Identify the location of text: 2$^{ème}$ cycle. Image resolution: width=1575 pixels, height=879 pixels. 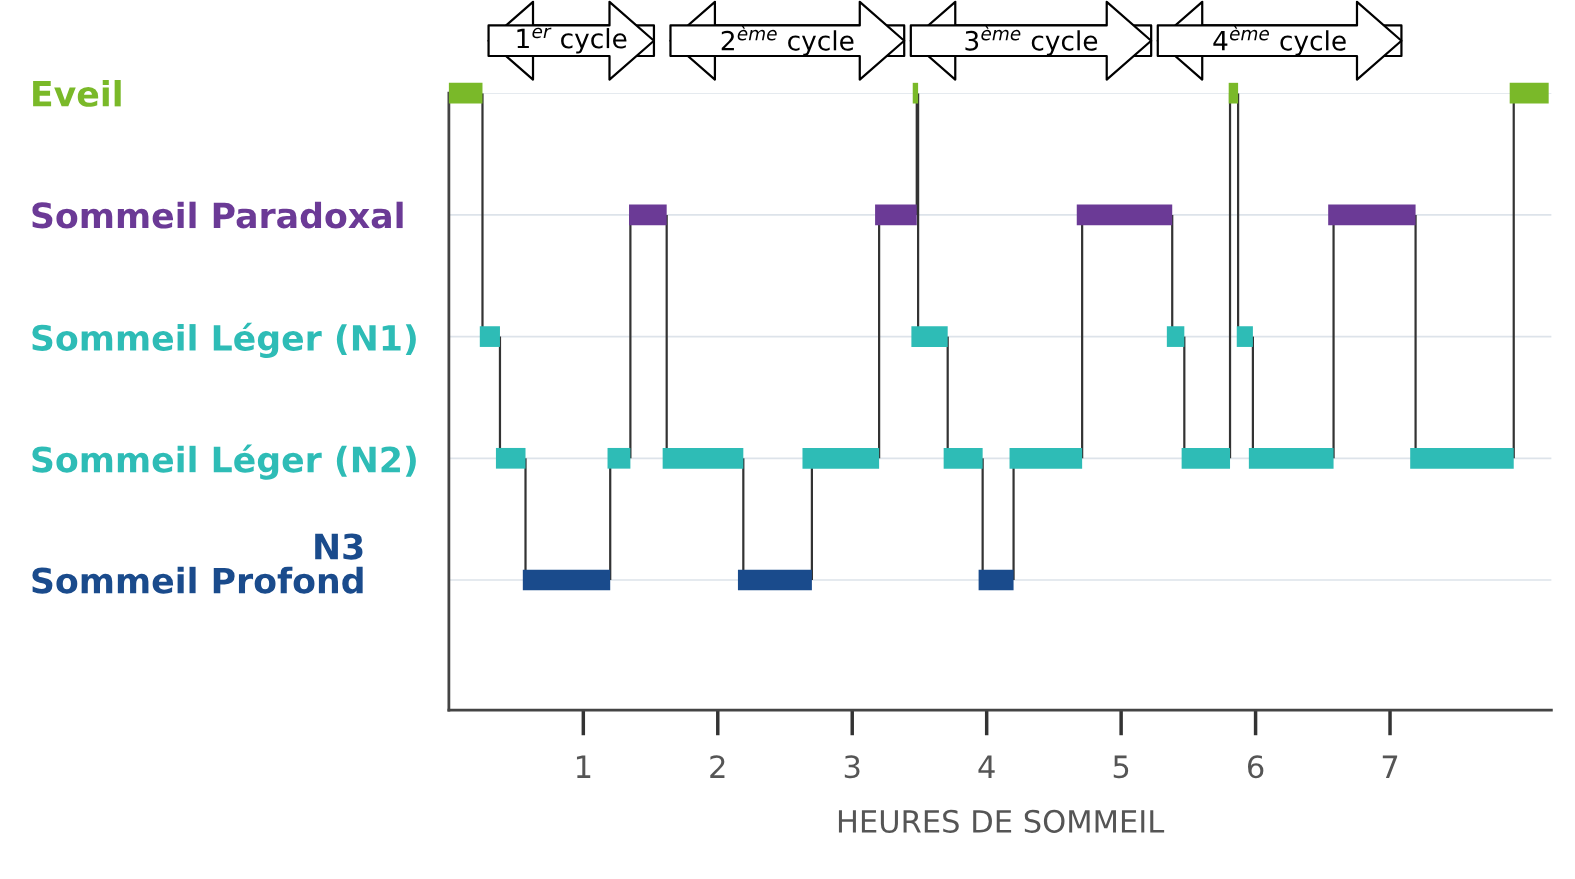
(787, 40).